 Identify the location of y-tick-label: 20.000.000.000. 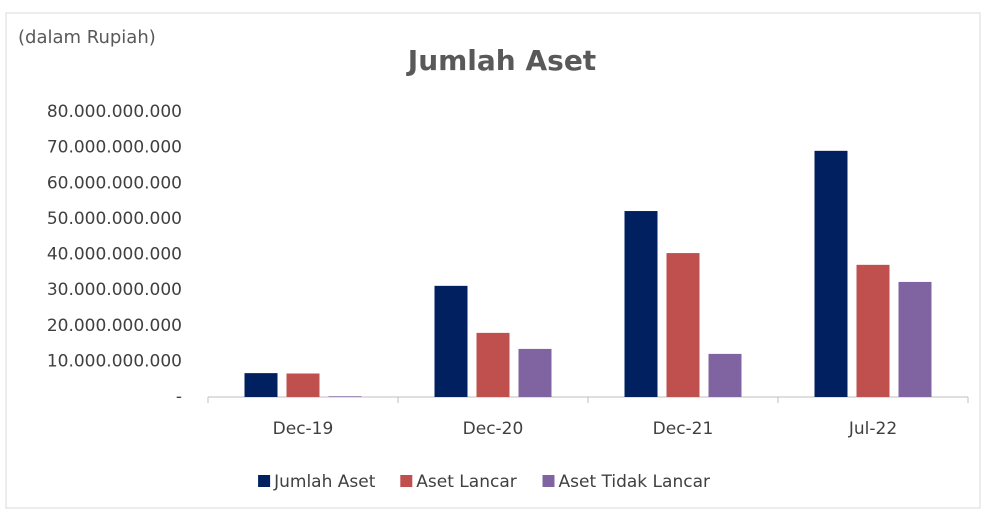
(114, 326).